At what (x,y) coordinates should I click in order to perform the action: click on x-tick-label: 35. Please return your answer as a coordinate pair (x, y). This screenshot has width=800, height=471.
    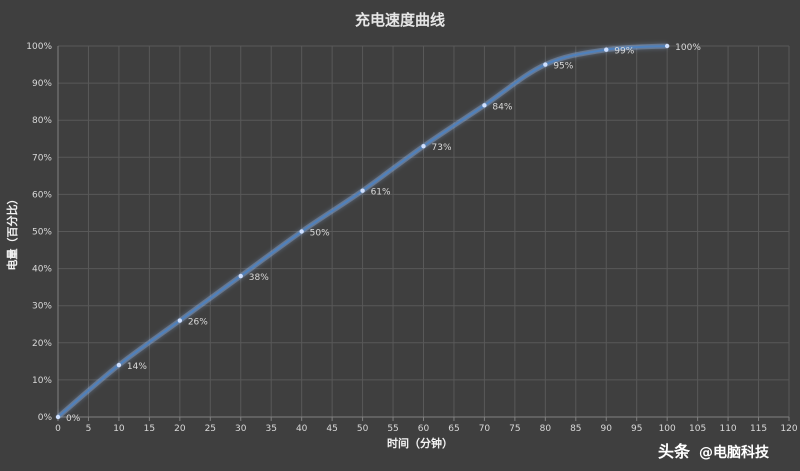
    Looking at the image, I should click on (270, 429).